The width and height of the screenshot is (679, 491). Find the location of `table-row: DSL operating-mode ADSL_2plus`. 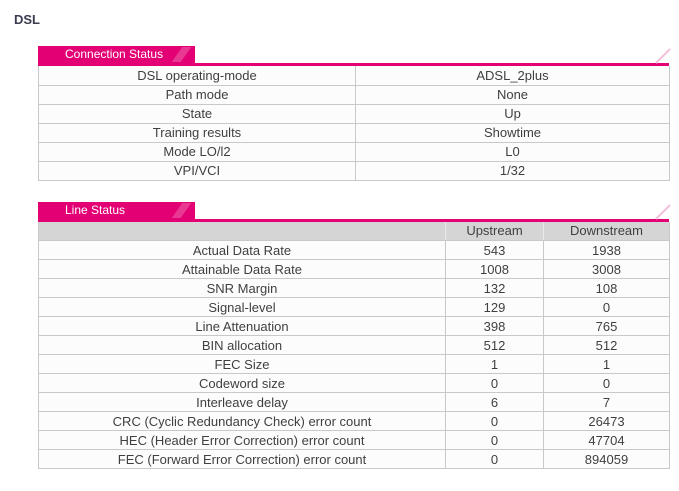

table-row: DSL operating-mode ADSL_2plus is located at coordinates (354, 76).